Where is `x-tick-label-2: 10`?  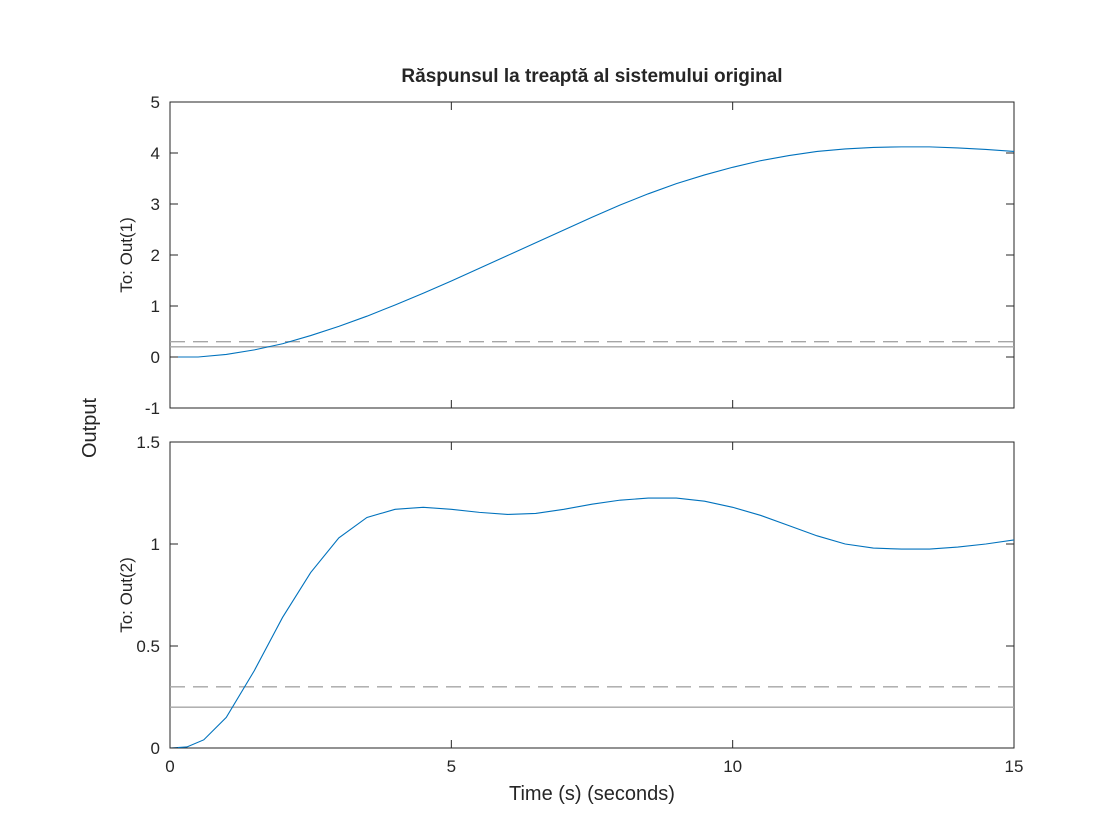
x-tick-label-2: 10 is located at coordinates (732, 766).